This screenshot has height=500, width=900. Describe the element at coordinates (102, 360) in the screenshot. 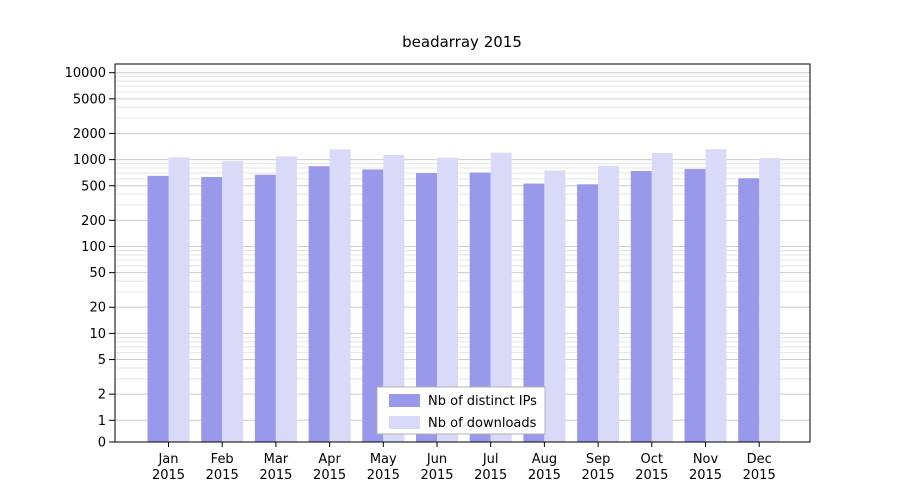

I see `y-tick-label: 5` at that location.